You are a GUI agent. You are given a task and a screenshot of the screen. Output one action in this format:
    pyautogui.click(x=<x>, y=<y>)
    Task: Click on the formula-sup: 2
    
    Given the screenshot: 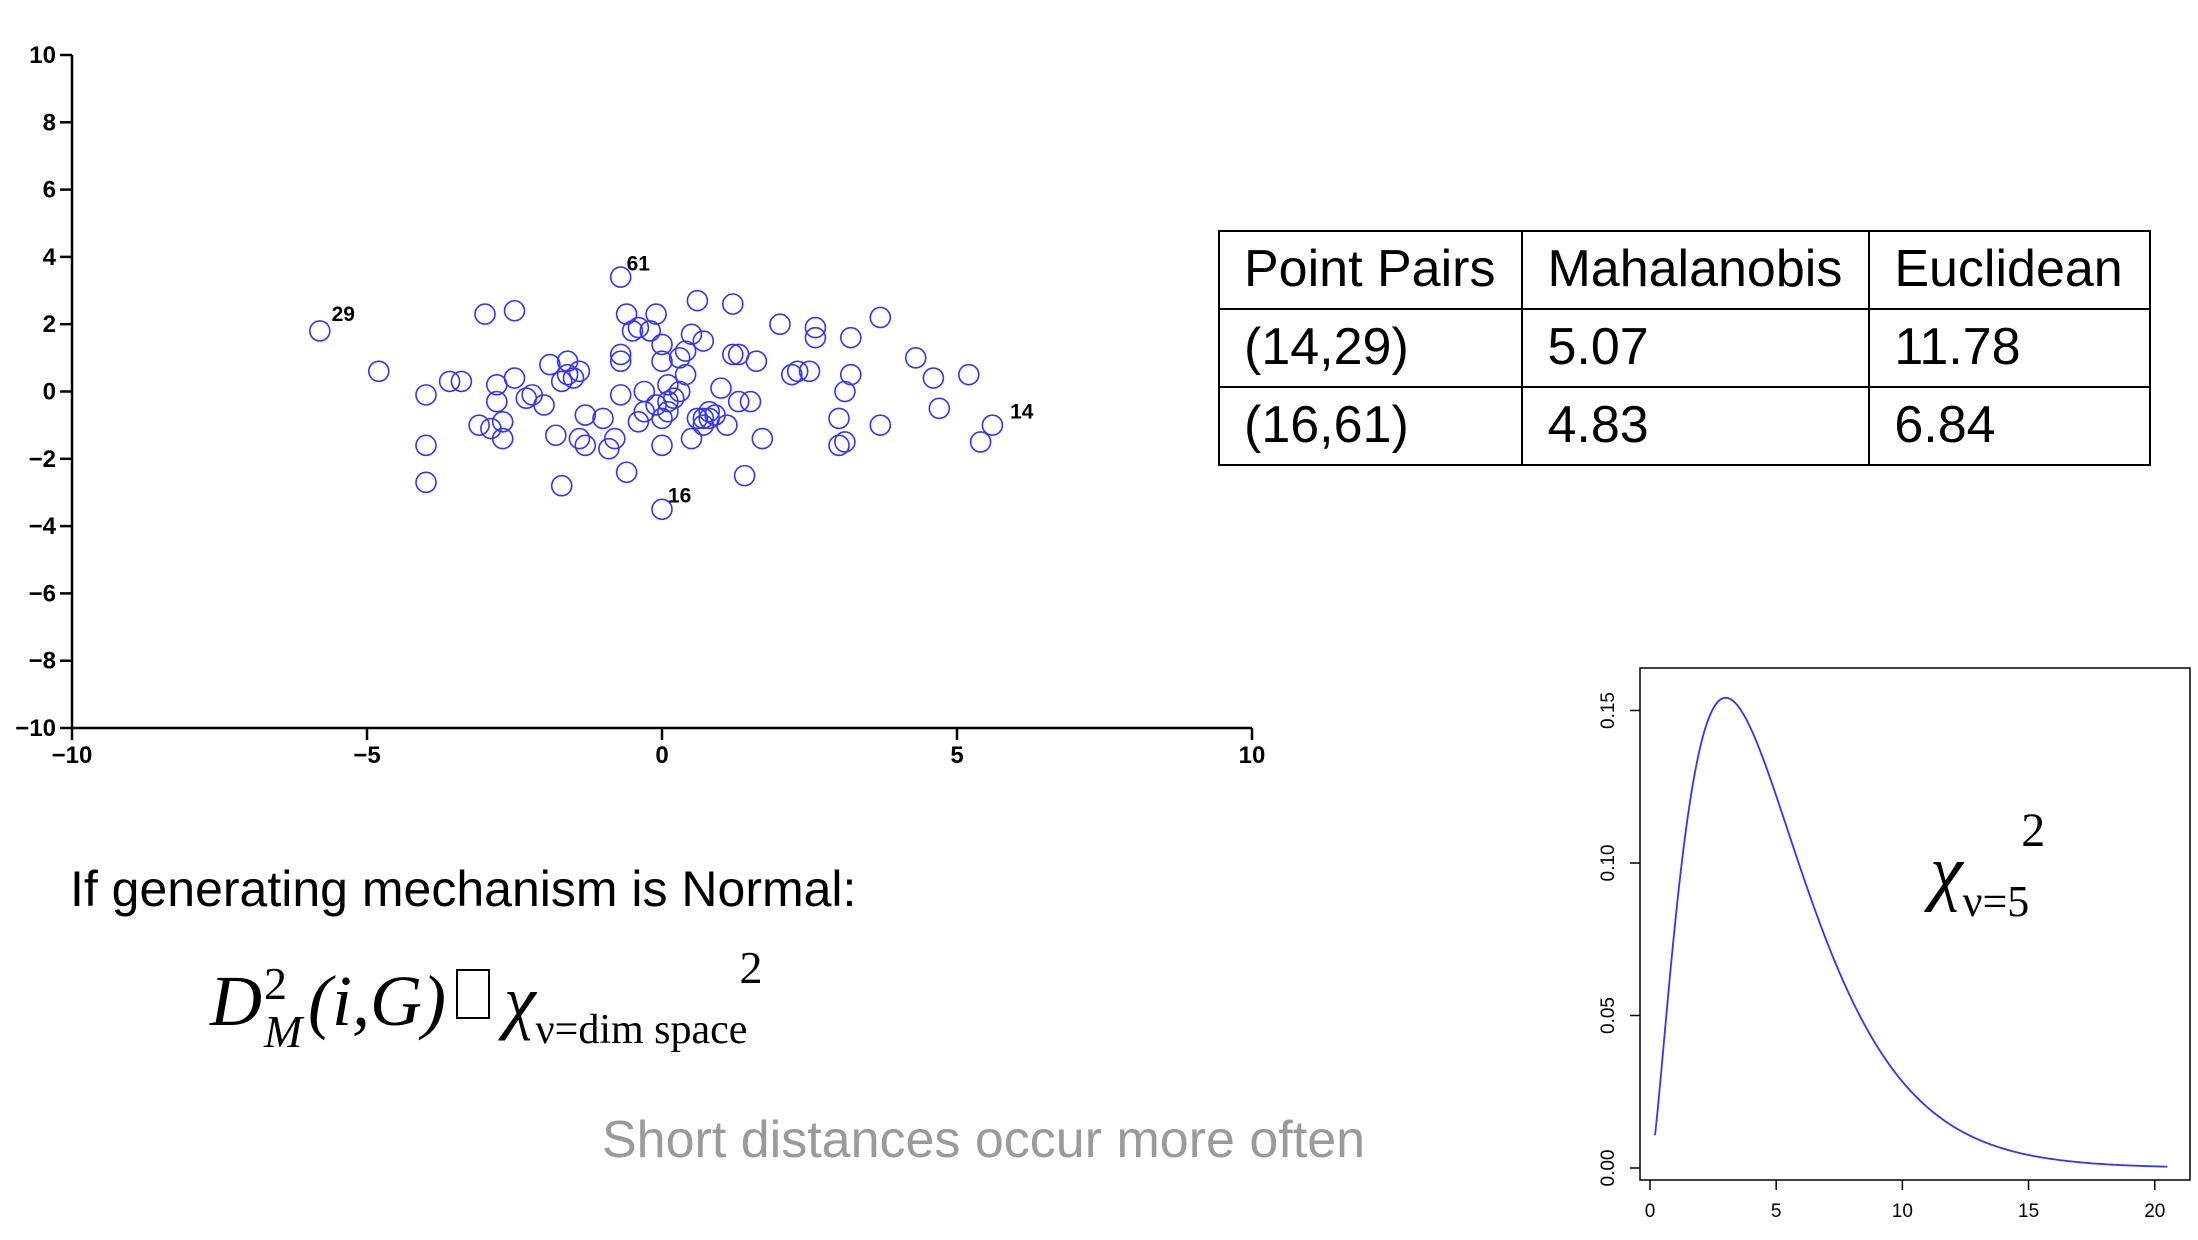 What is the action you would take?
    pyautogui.click(x=275, y=984)
    